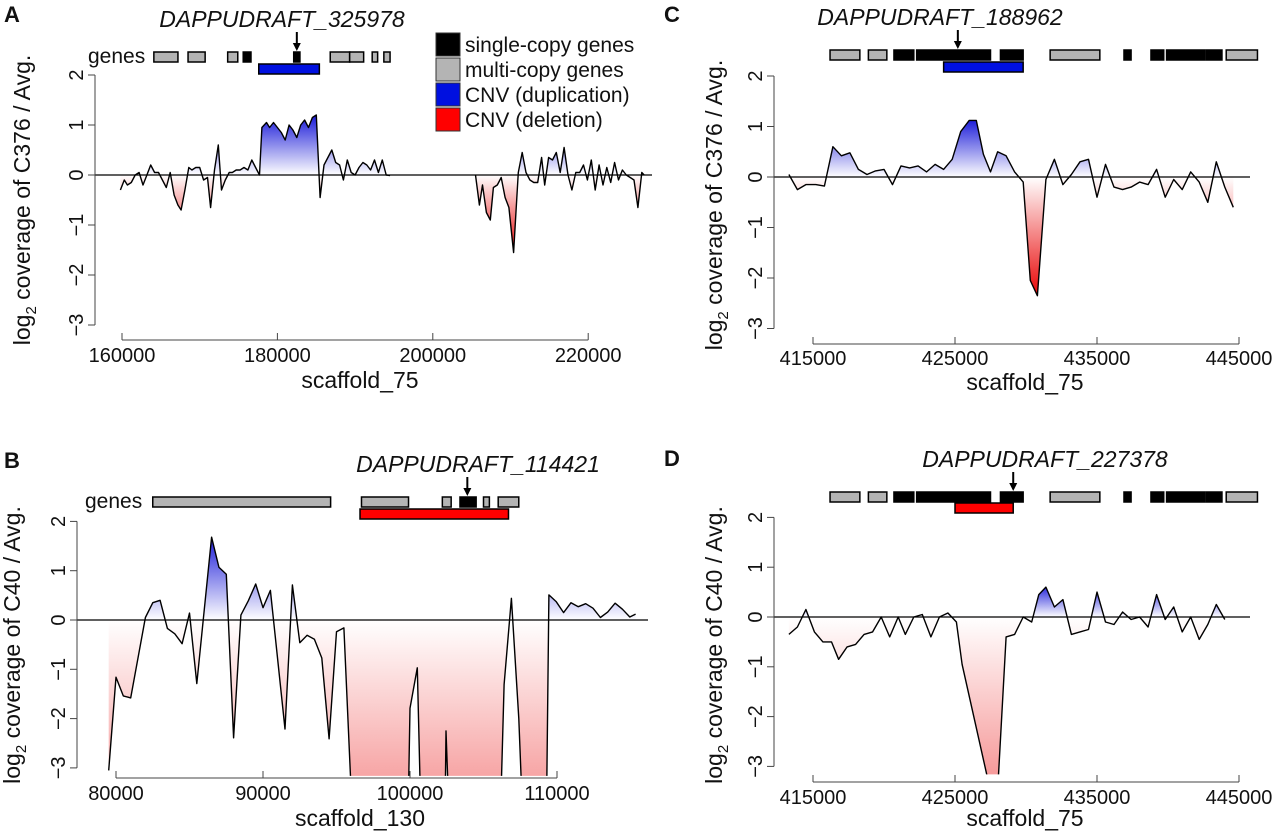 Image resolution: width=1280 pixels, height=832 pixels. Describe the element at coordinates (672, 14) in the screenshot. I see `panel-letter: C` at that location.